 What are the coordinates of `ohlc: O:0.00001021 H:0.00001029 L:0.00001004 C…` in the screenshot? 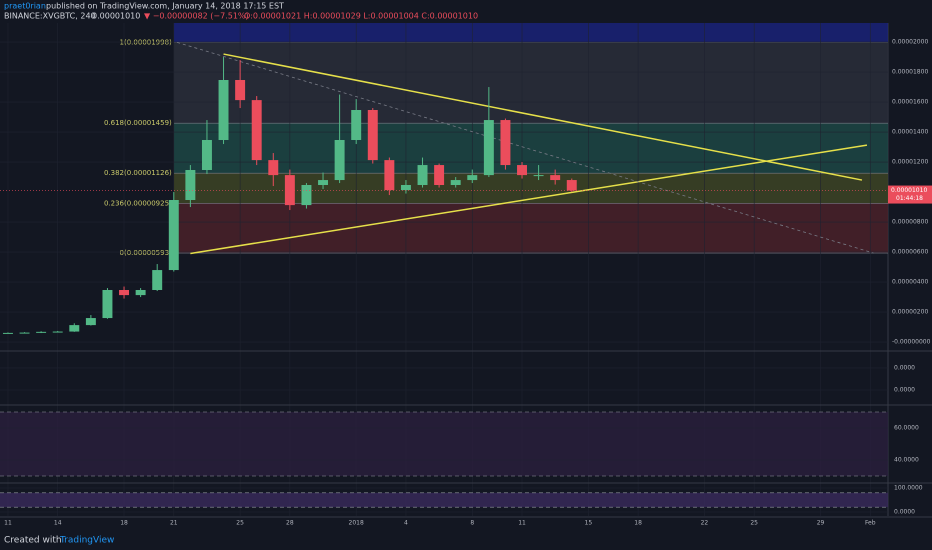 It's located at (361, 16).